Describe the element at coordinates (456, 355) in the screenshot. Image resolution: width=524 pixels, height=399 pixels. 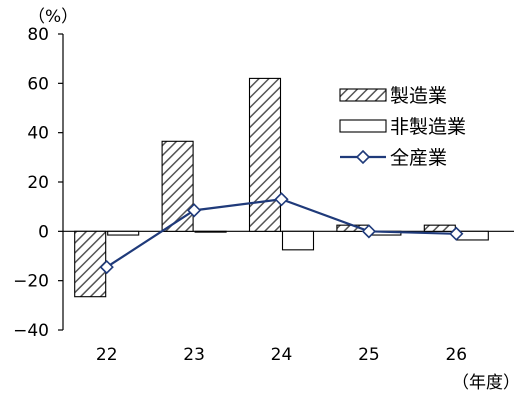
I see `x-tick-label: 26` at that location.